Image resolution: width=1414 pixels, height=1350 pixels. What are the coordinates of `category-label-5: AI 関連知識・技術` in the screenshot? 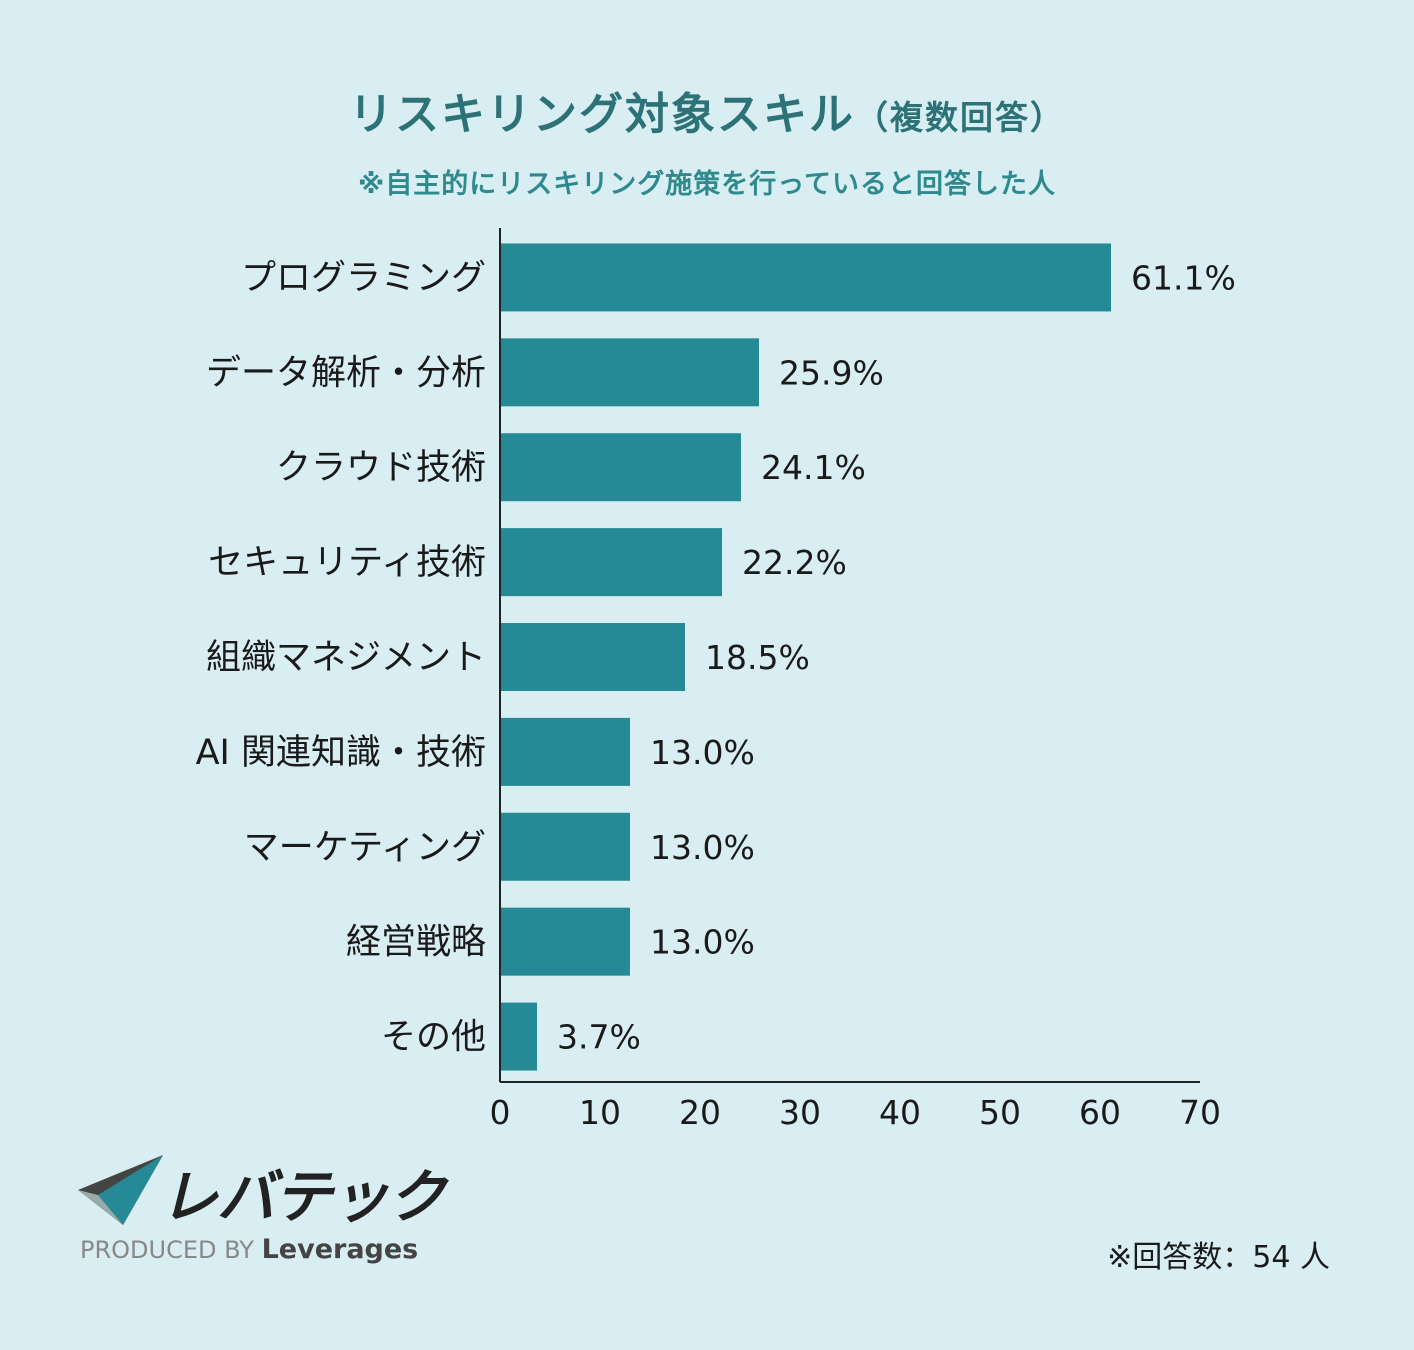 It's located at (341, 753).